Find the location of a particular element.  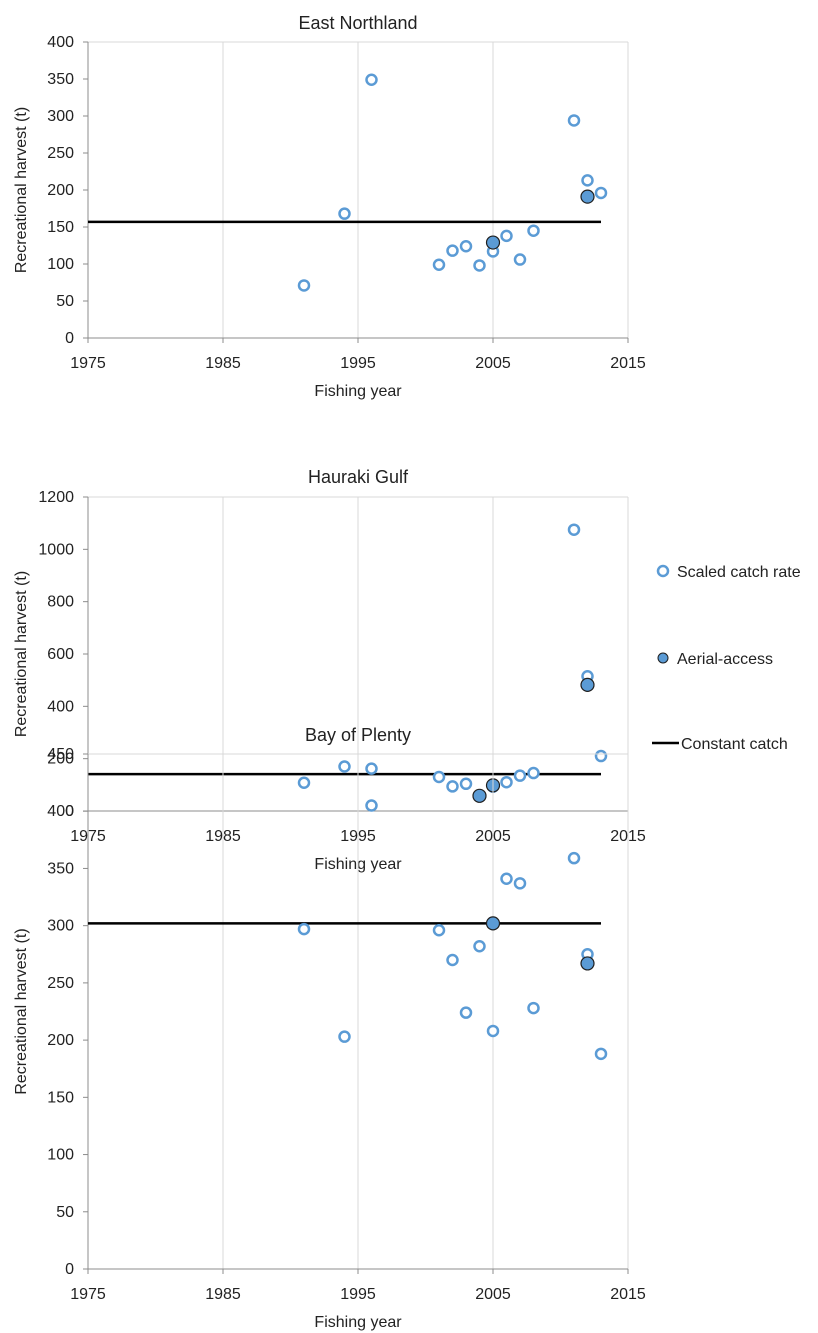

legend-label-scaled-catch-rate: Scaled catch rate is located at coordinates (739, 572).